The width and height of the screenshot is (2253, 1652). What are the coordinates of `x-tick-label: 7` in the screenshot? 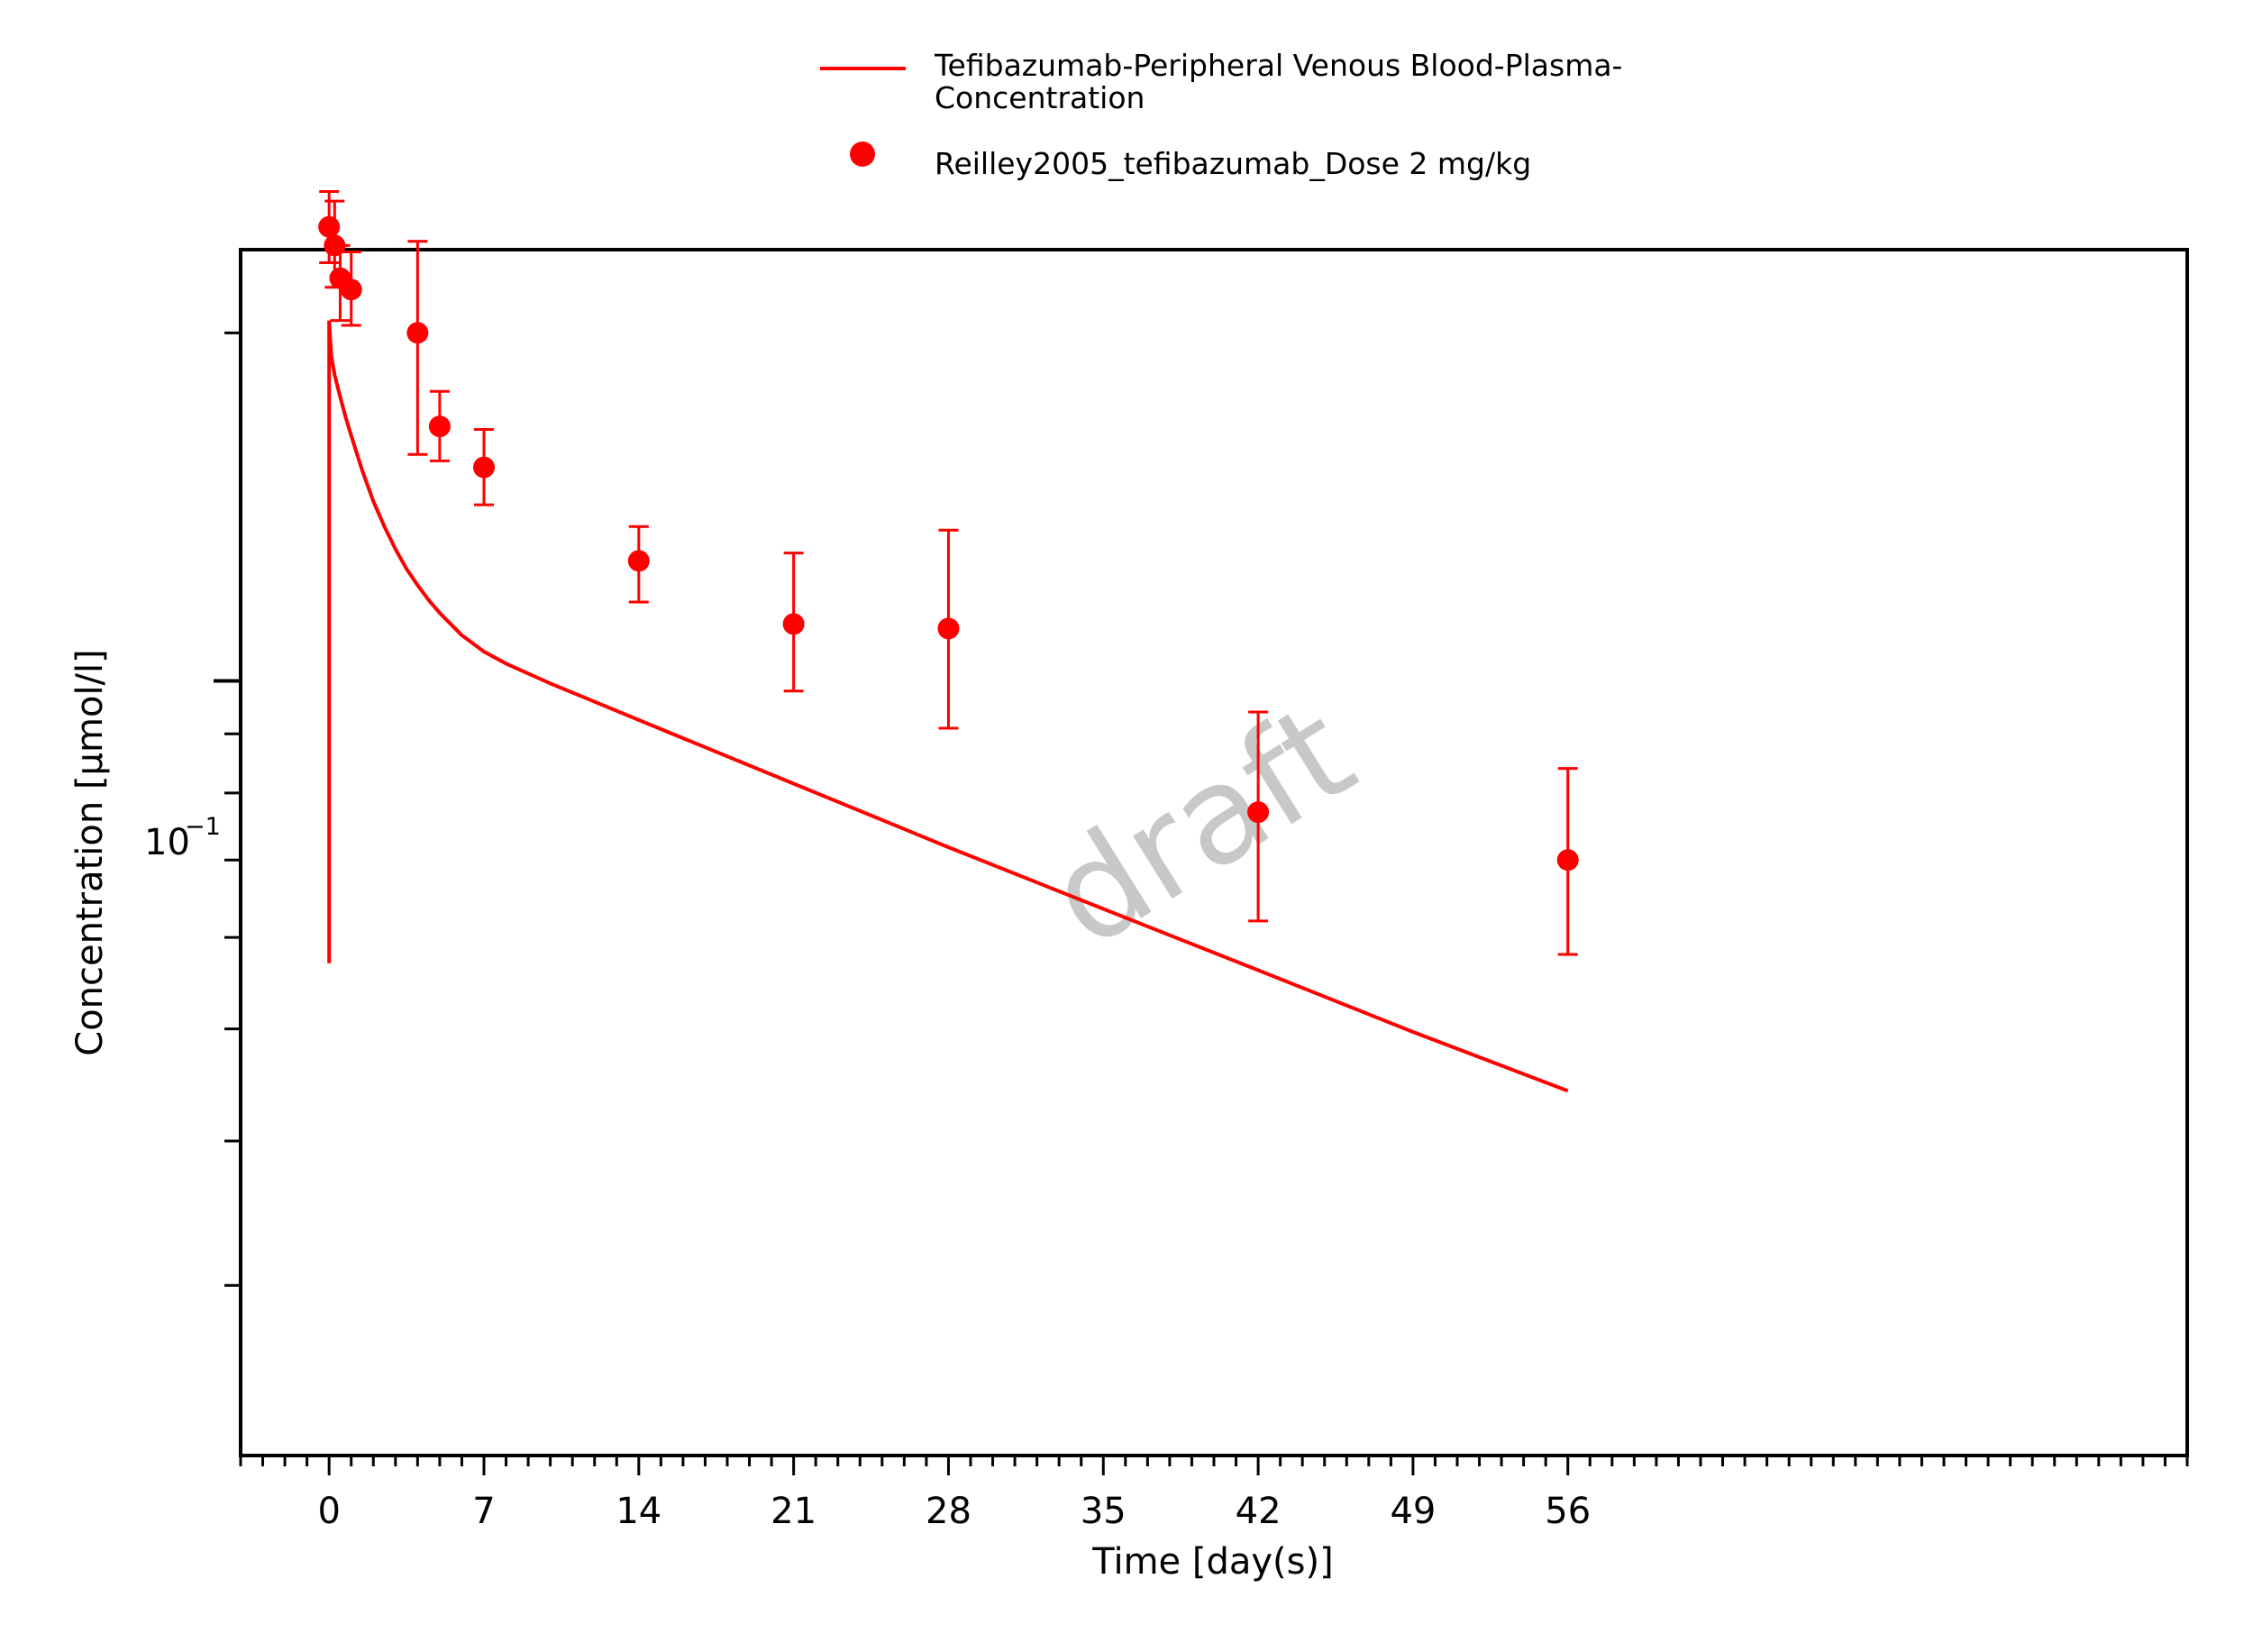 It's located at (483, 1511).